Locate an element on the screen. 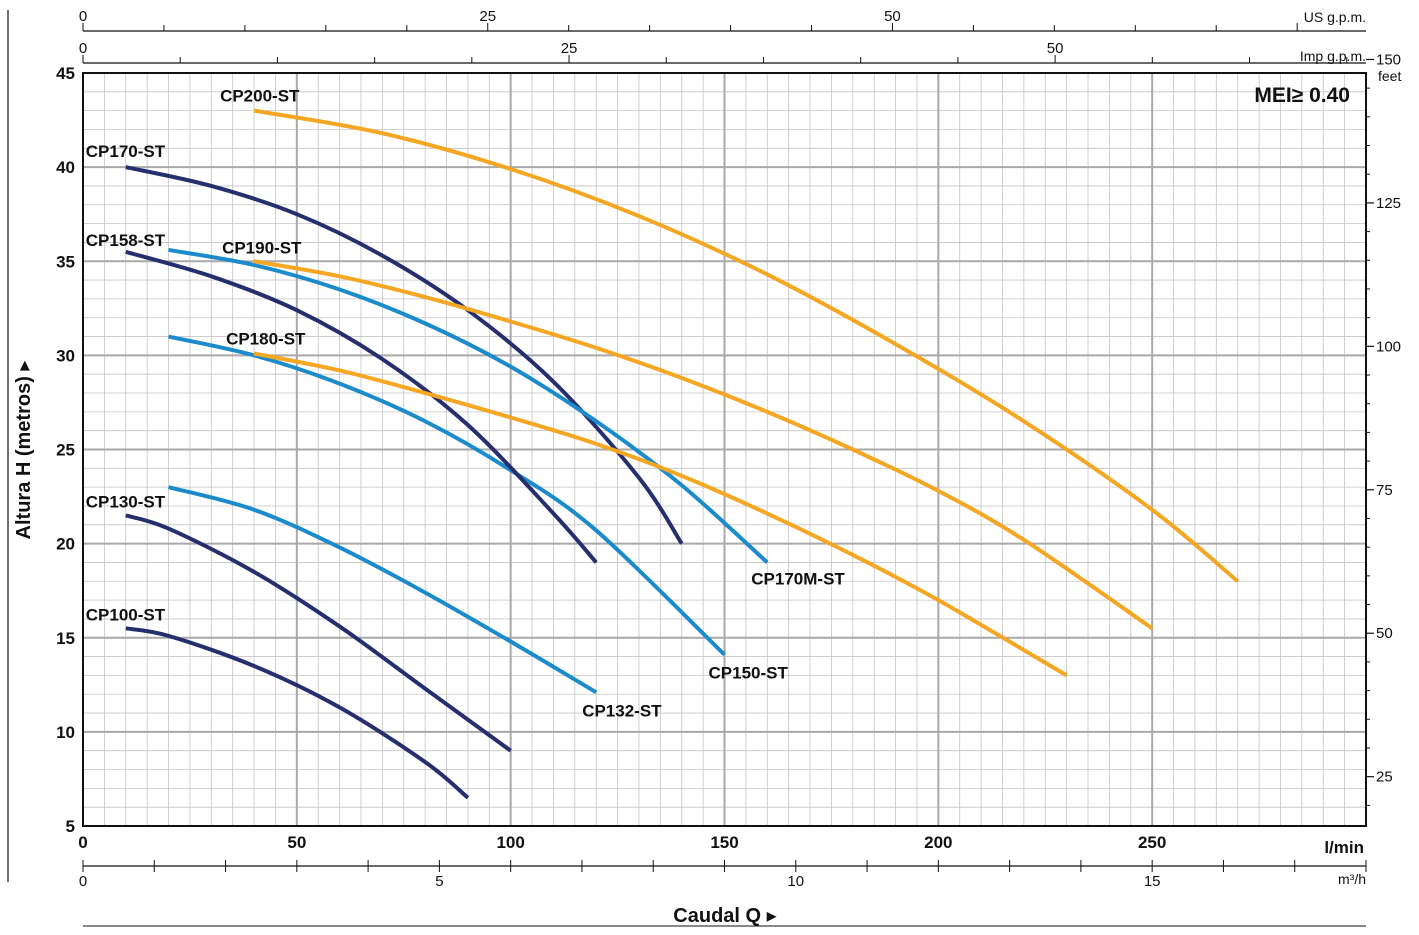 This screenshot has width=1419, height=935. curve-label-cp130-st: CP130-ST is located at coordinates (126, 501).